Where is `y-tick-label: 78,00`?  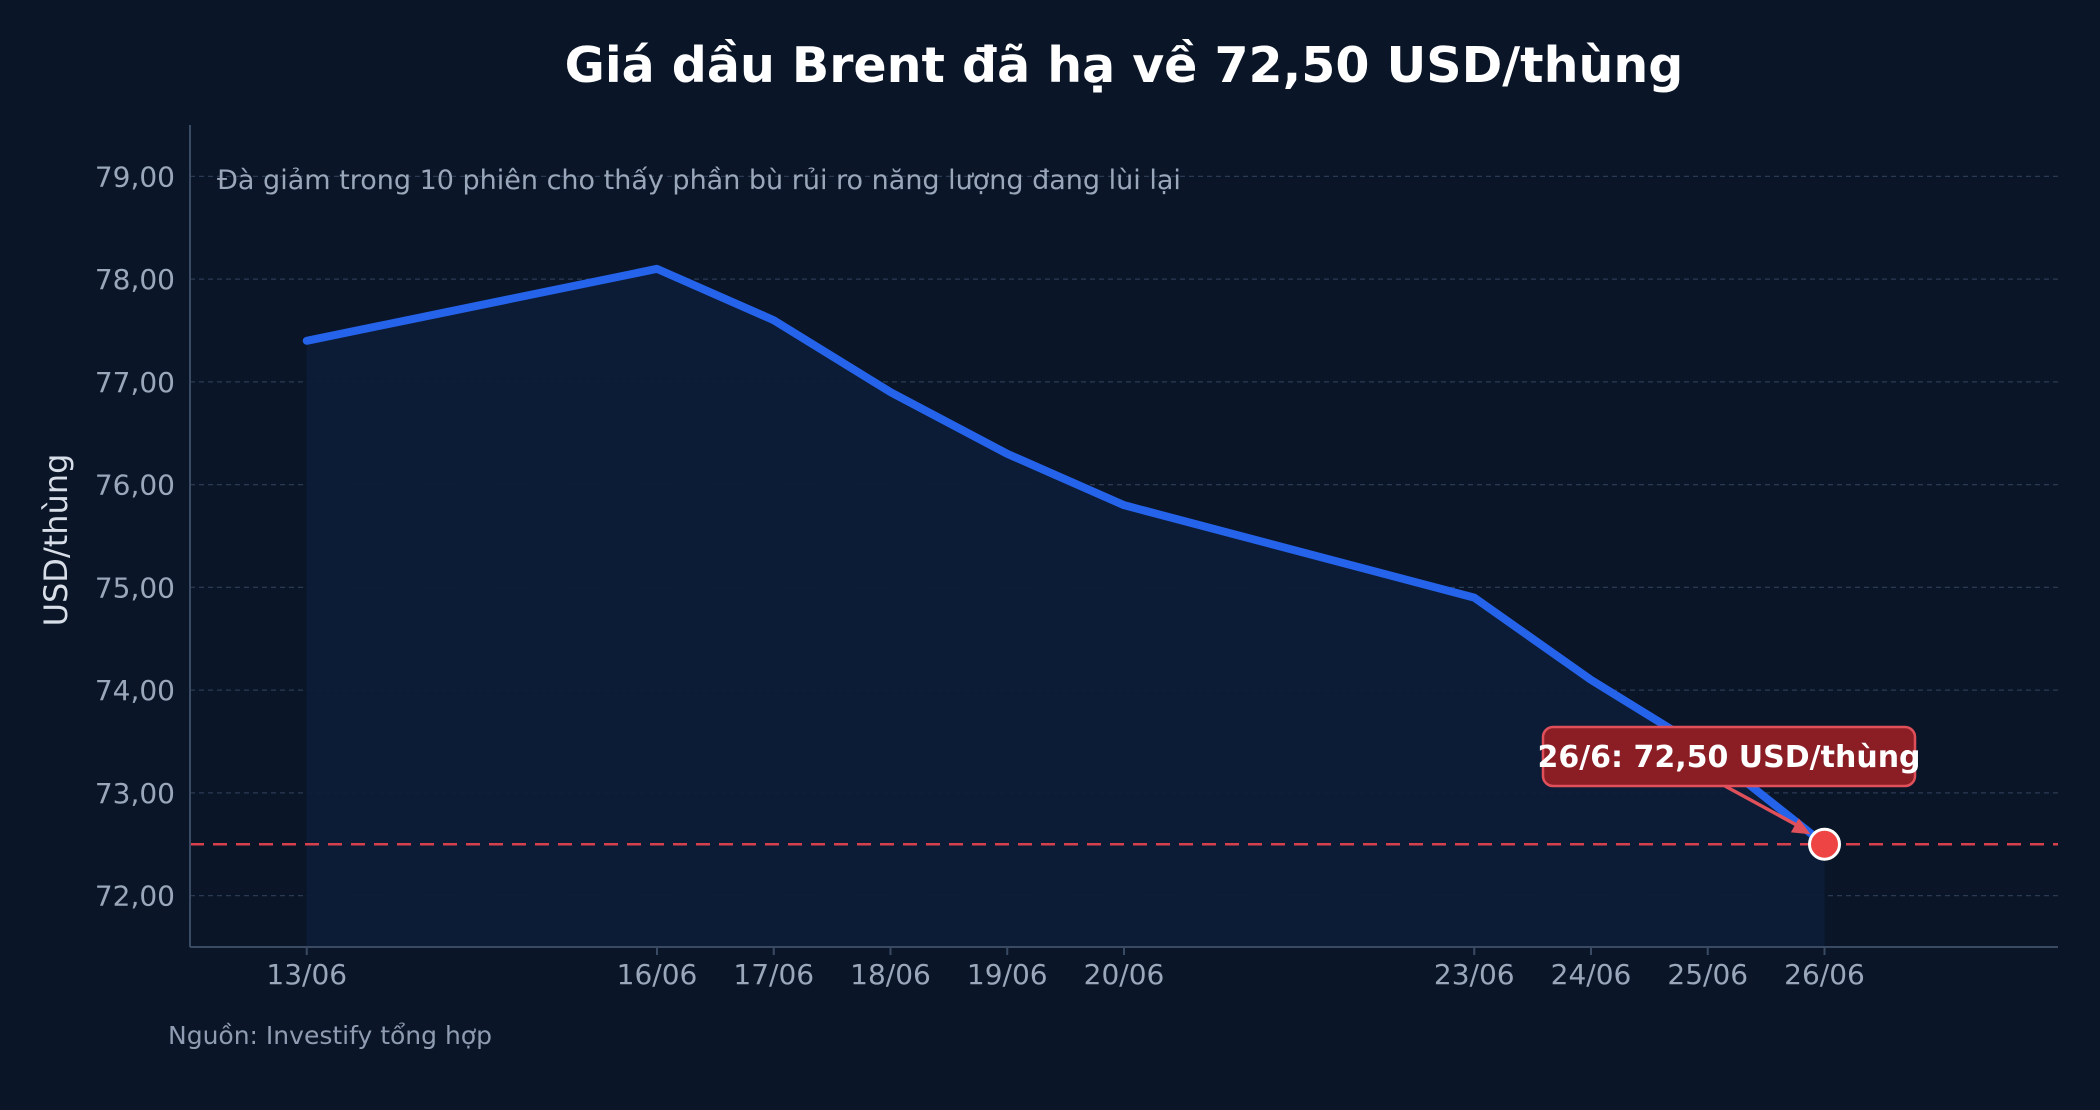 y-tick-label: 78,00 is located at coordinates (135, 279).